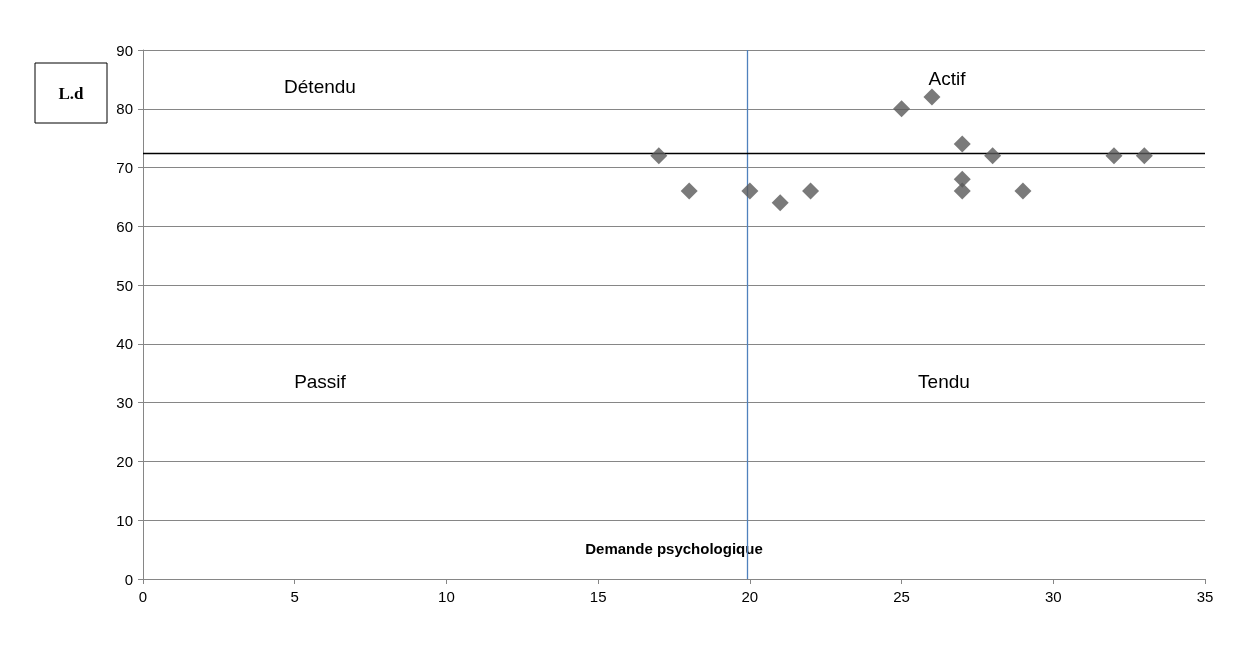  Describe the element at coordinates (320, 381) in the screenshot. I see `annotation: Passif` at that location.